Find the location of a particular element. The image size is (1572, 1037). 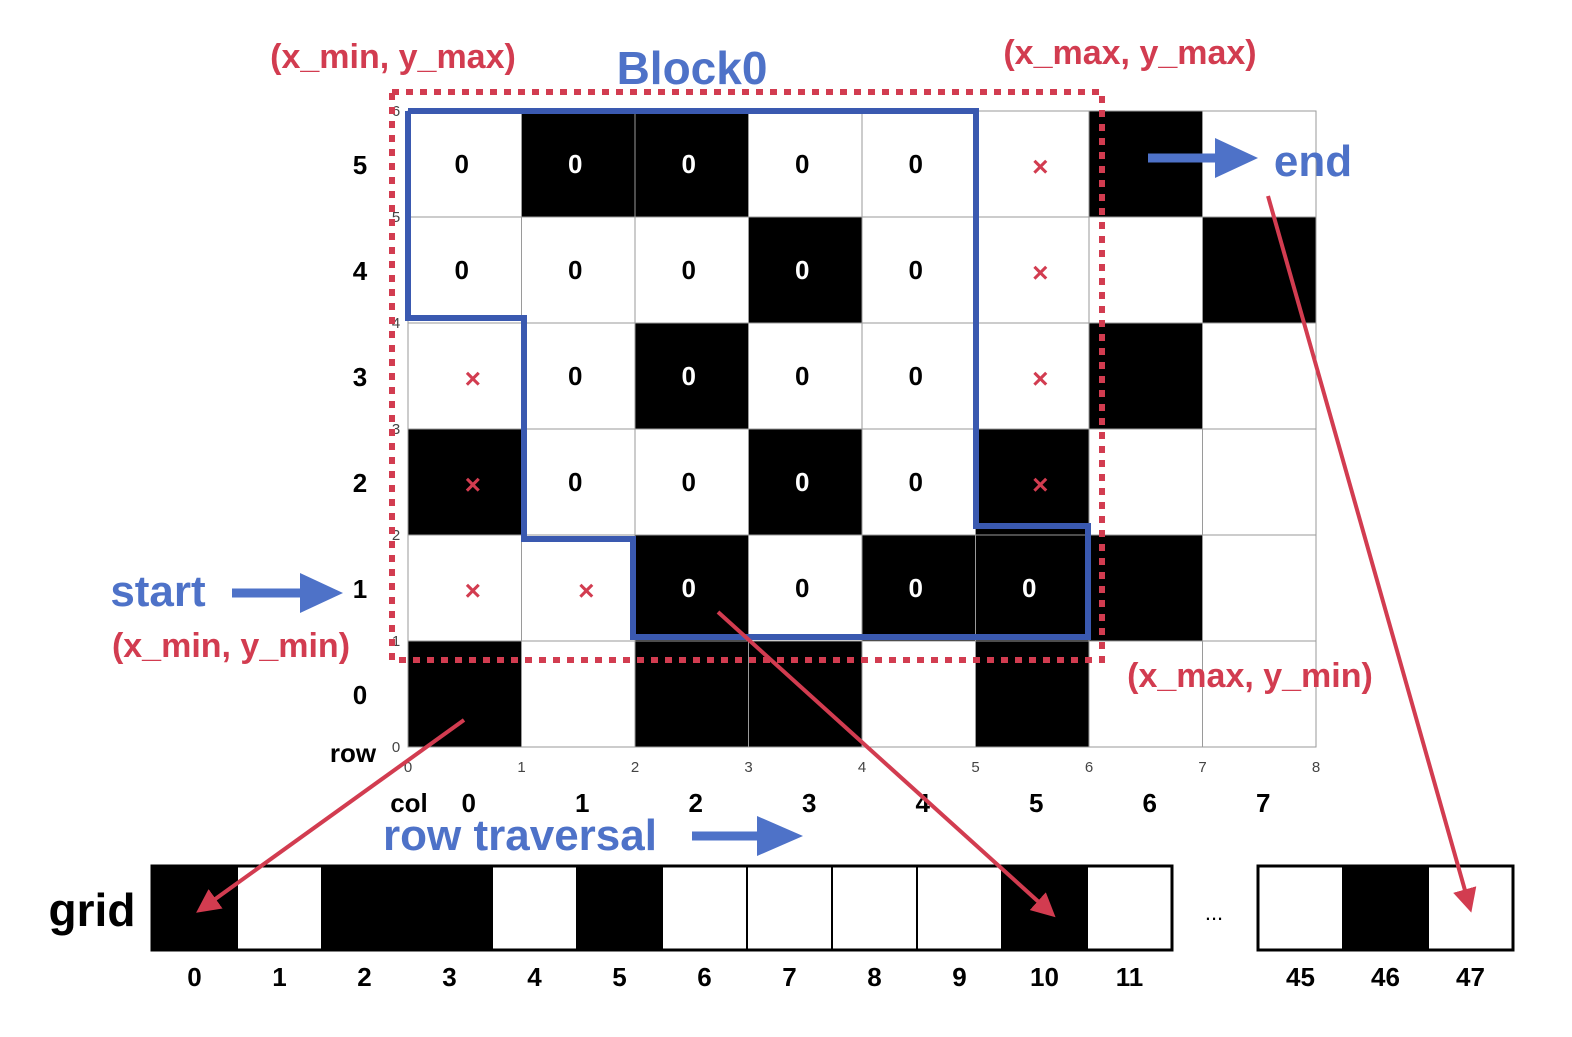

board-cell-r0-c6 is located at coordinates (1145, 694).